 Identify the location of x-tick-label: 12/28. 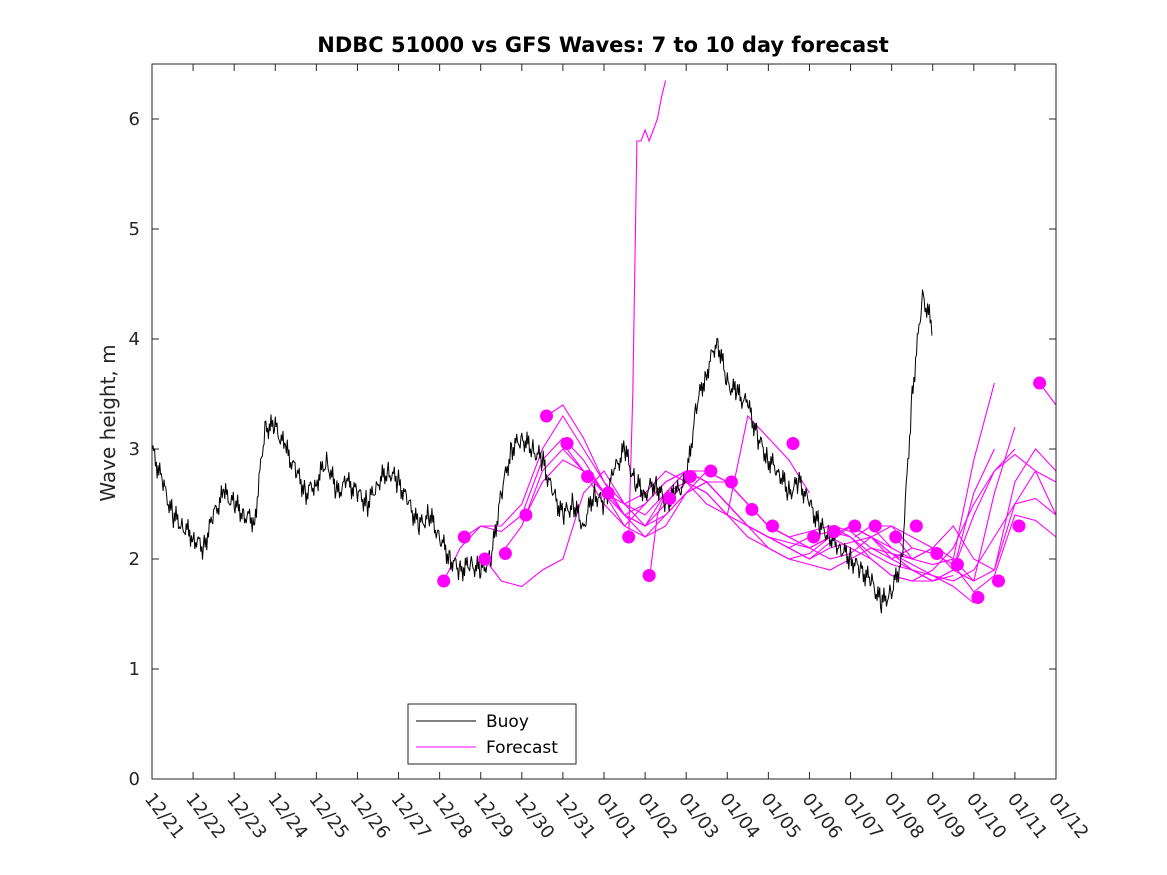
(452, 816).